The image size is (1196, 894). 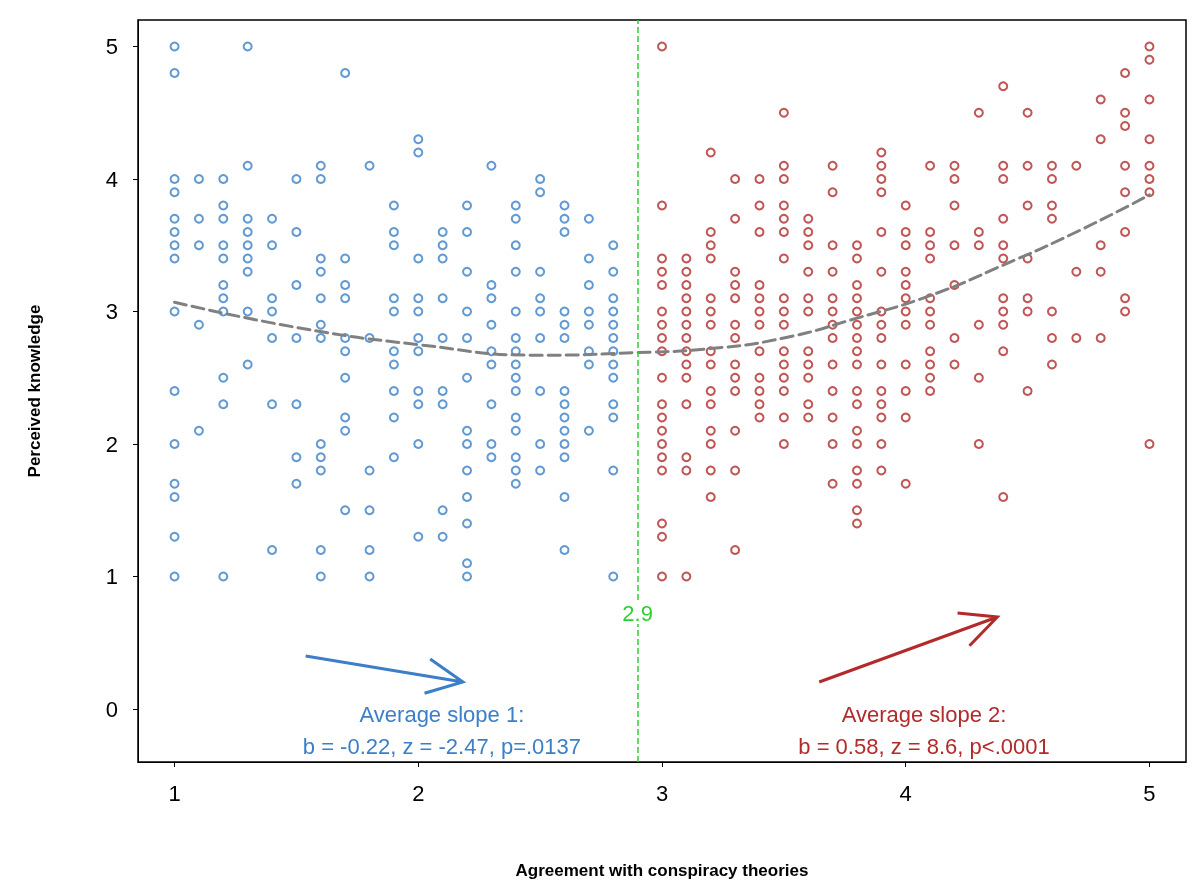 I want to click on y-tick-label: 2, so click(x=111, y=444).